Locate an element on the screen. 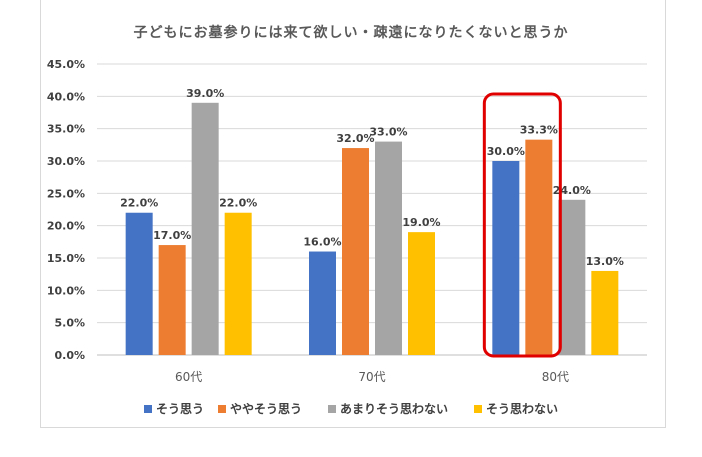  legend-label: ややそう思う is located at coordinates (266, 409).